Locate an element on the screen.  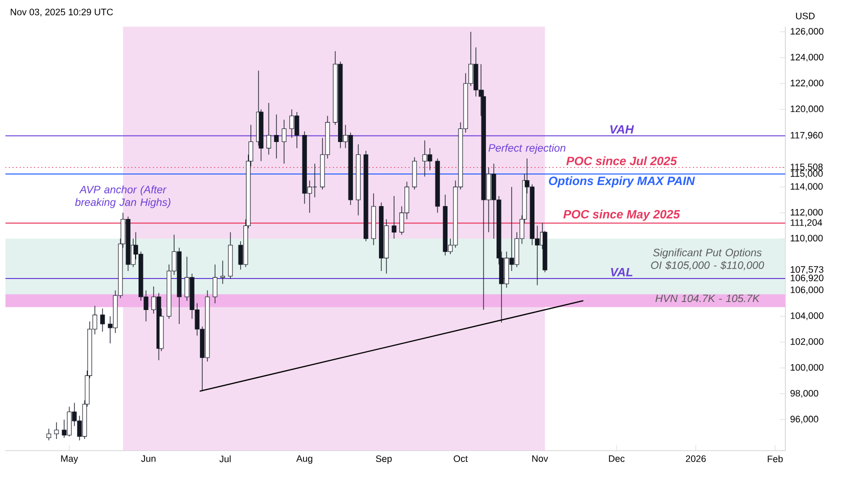
y-tick-label: 106,000 is located at coordinates (807, 290).